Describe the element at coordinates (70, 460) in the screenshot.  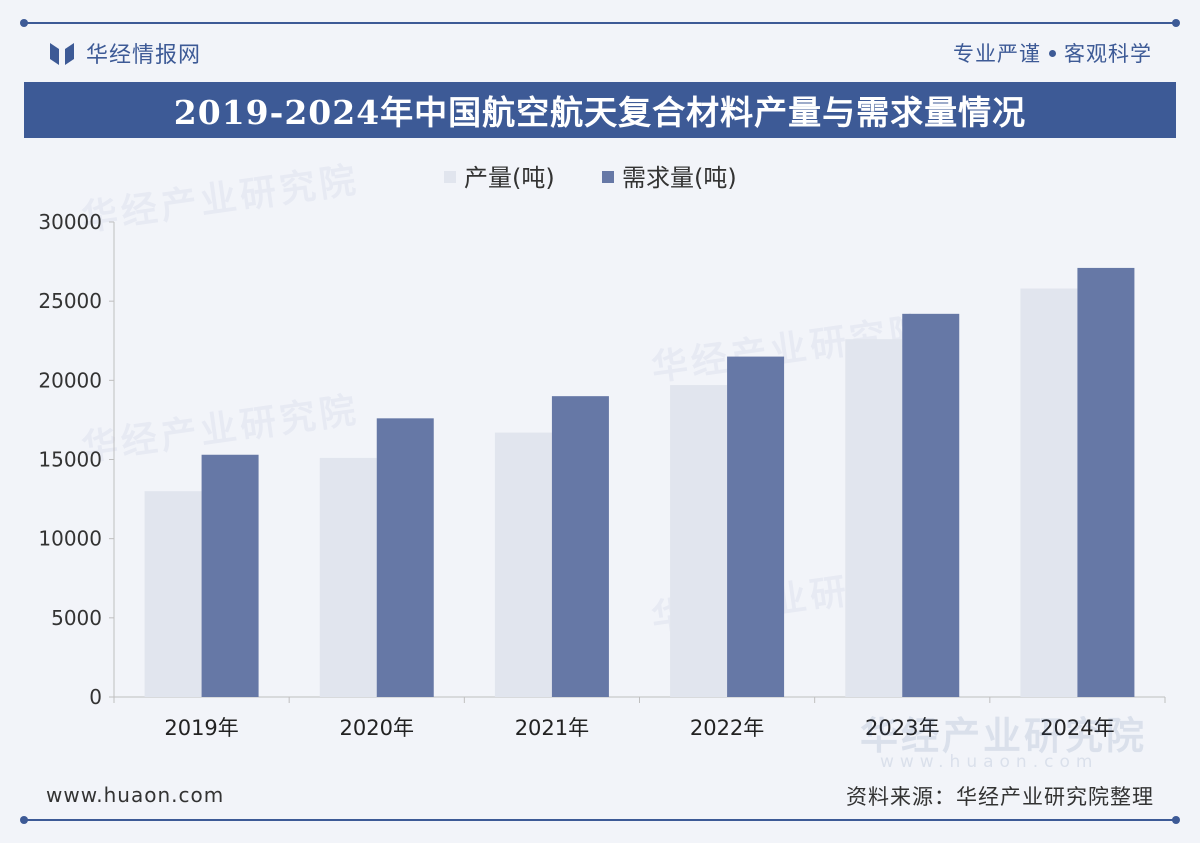
I see `y-tick-label: 15000` at that location.